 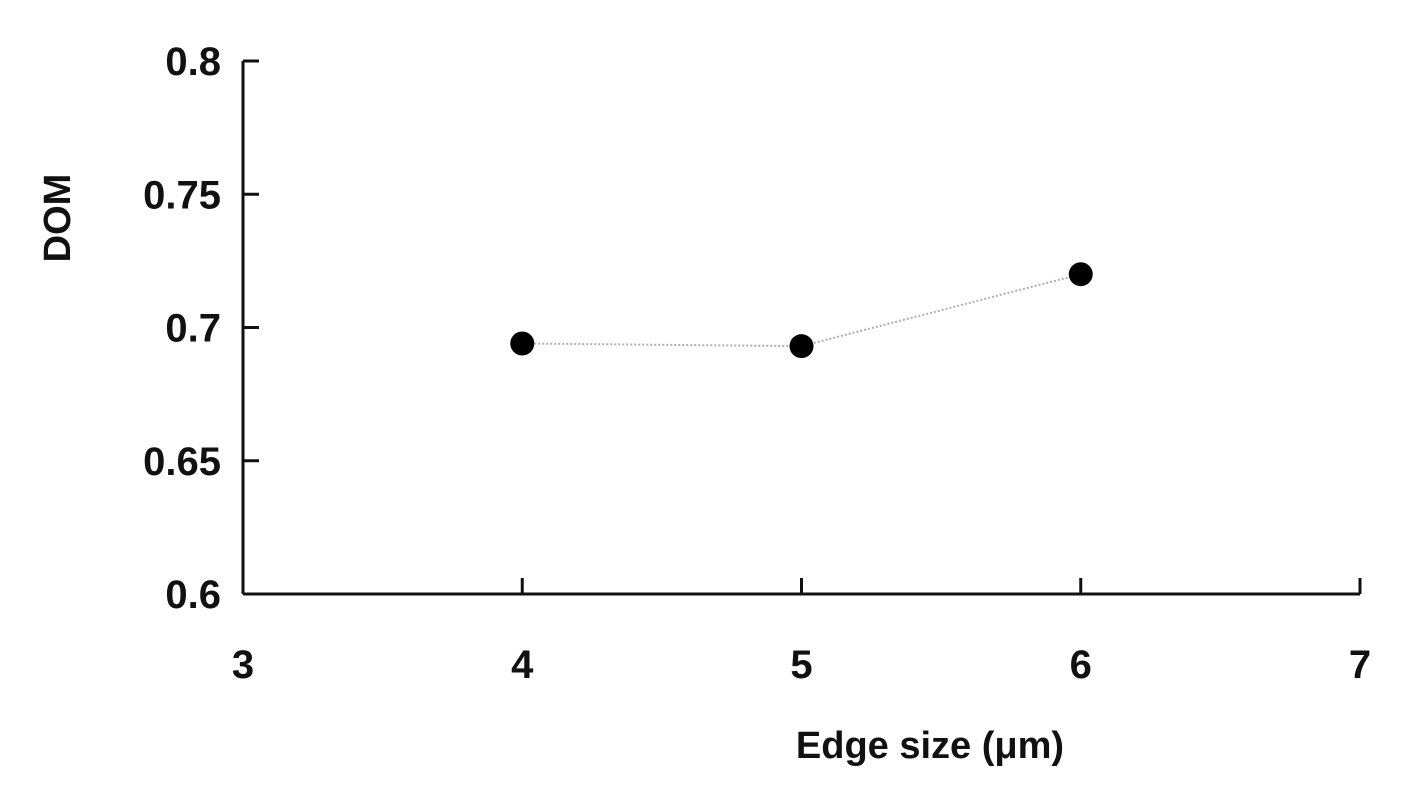 I want to click on x-tick-label: 6, so click(x=1081, y=665).